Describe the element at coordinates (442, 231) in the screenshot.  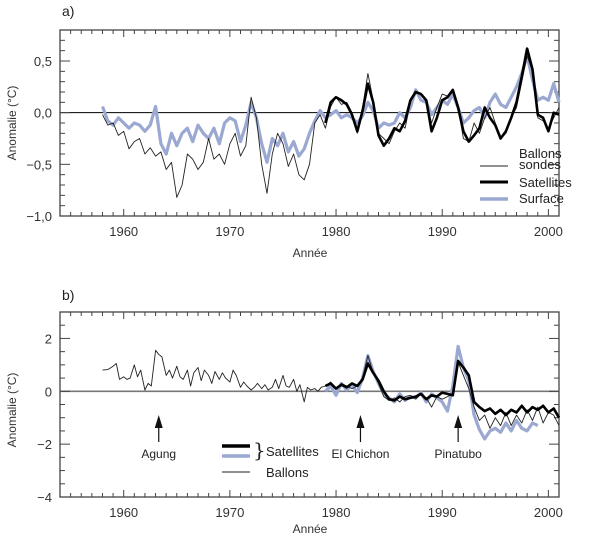
I see `a-xtick-label: 1990` at that location.